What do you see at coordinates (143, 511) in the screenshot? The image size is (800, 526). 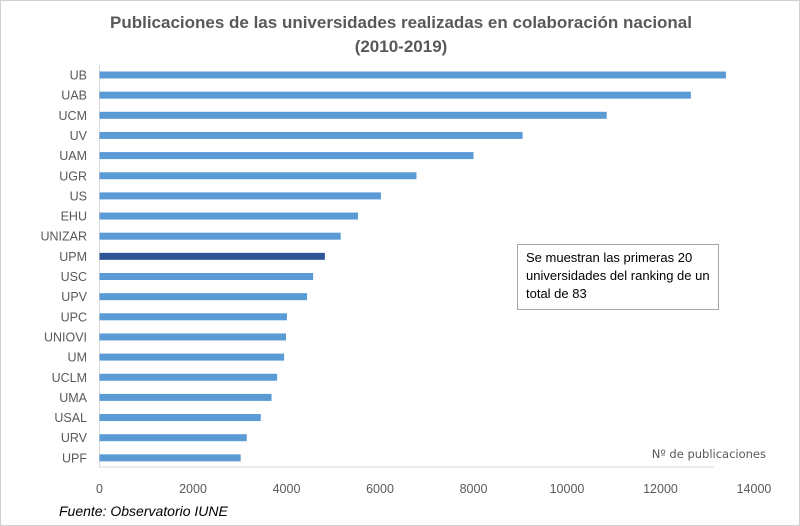 I see `source-note: Fuente: Observatorio IUNE` at bounding box center [143, 511].